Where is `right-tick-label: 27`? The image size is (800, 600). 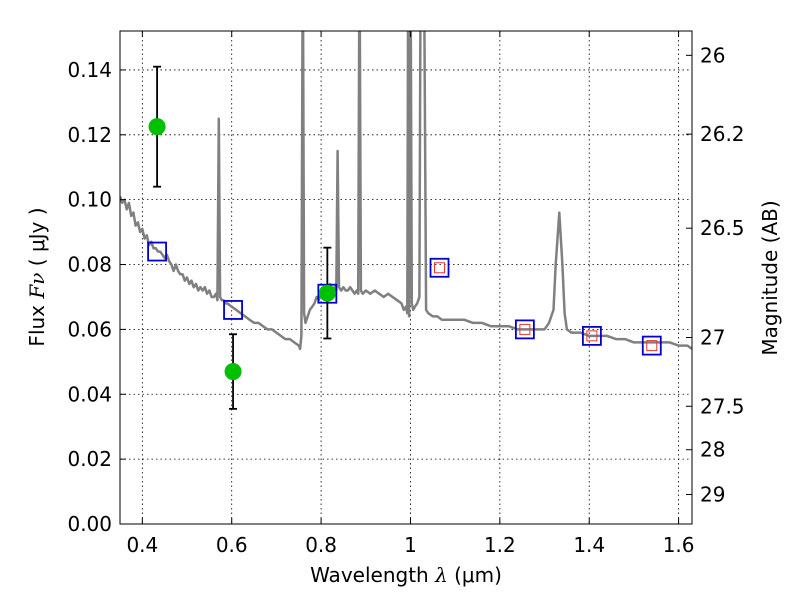 right-tick-label: 27 is located at coordinates (712, 338).